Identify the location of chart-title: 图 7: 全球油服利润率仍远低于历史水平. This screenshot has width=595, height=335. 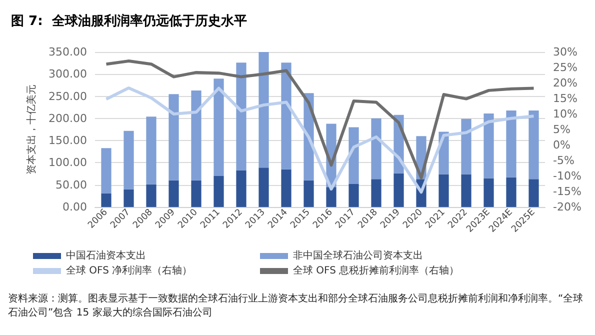
(129, 21).